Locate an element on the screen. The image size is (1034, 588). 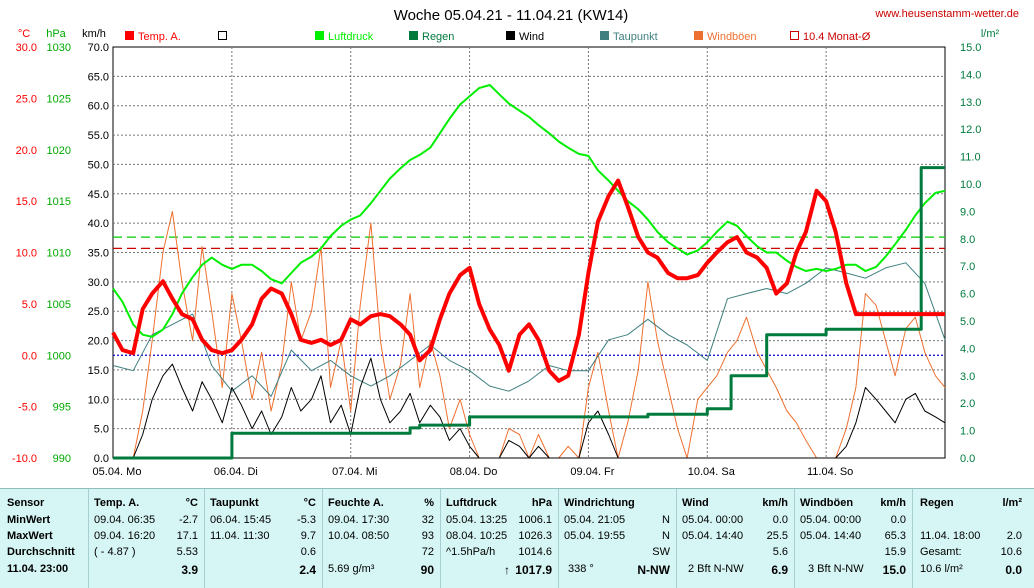
wind-current-value: 6.9 is located at coordinates (779, 570).